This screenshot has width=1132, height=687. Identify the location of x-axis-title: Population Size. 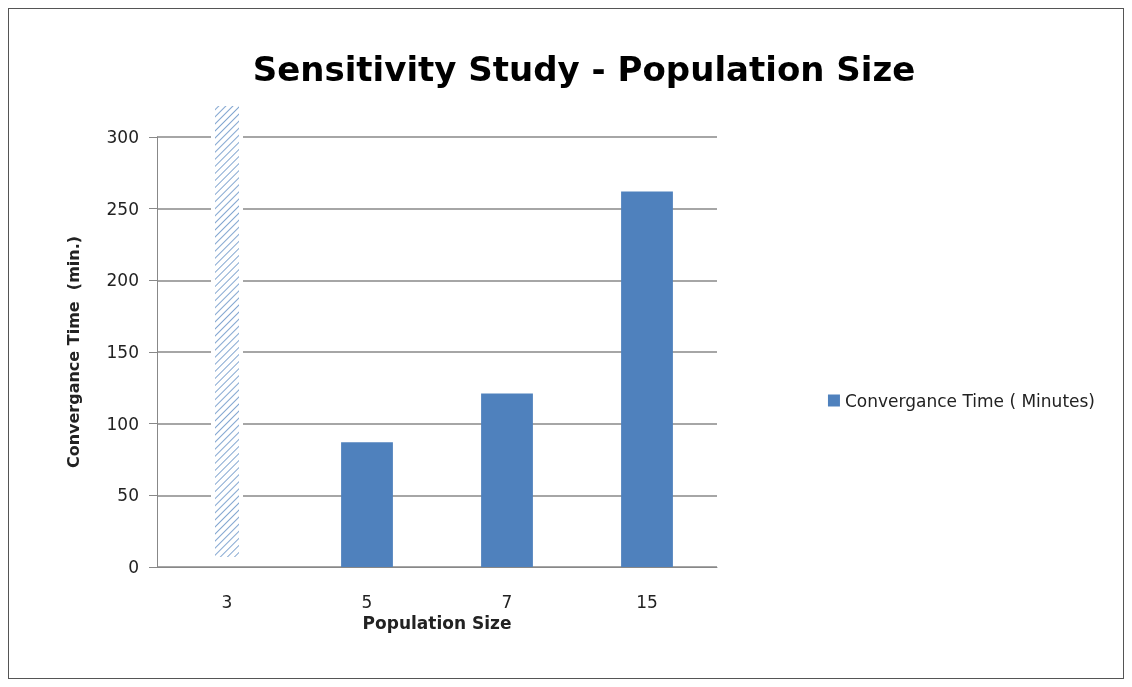
(437, 623).